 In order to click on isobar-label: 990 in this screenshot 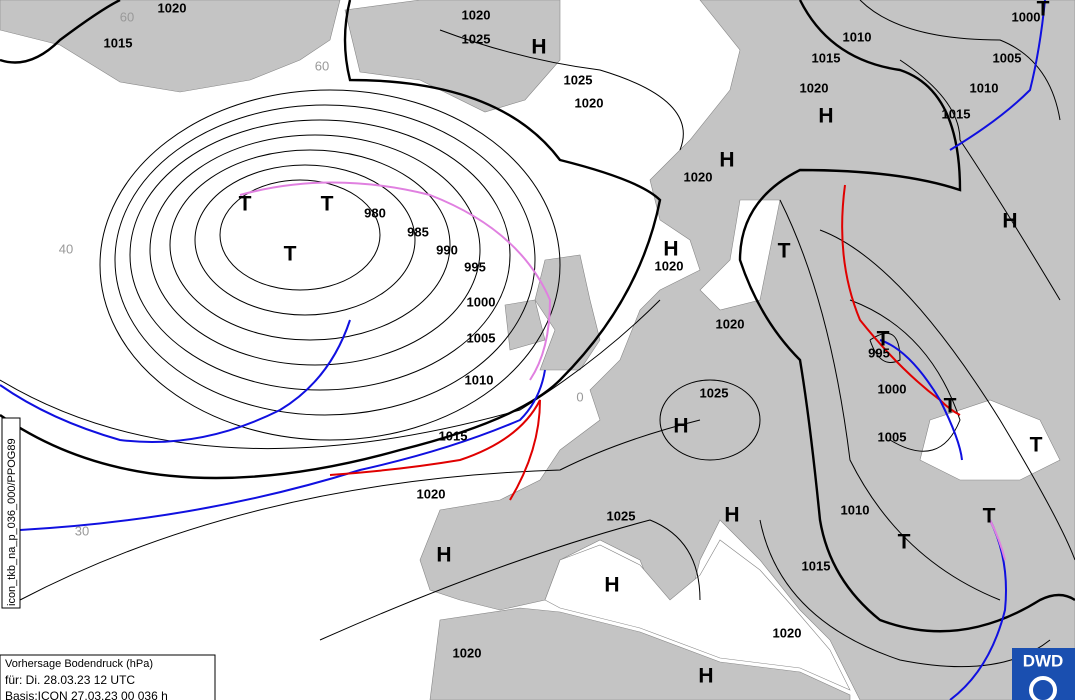, I will do `click(447, 249)`.